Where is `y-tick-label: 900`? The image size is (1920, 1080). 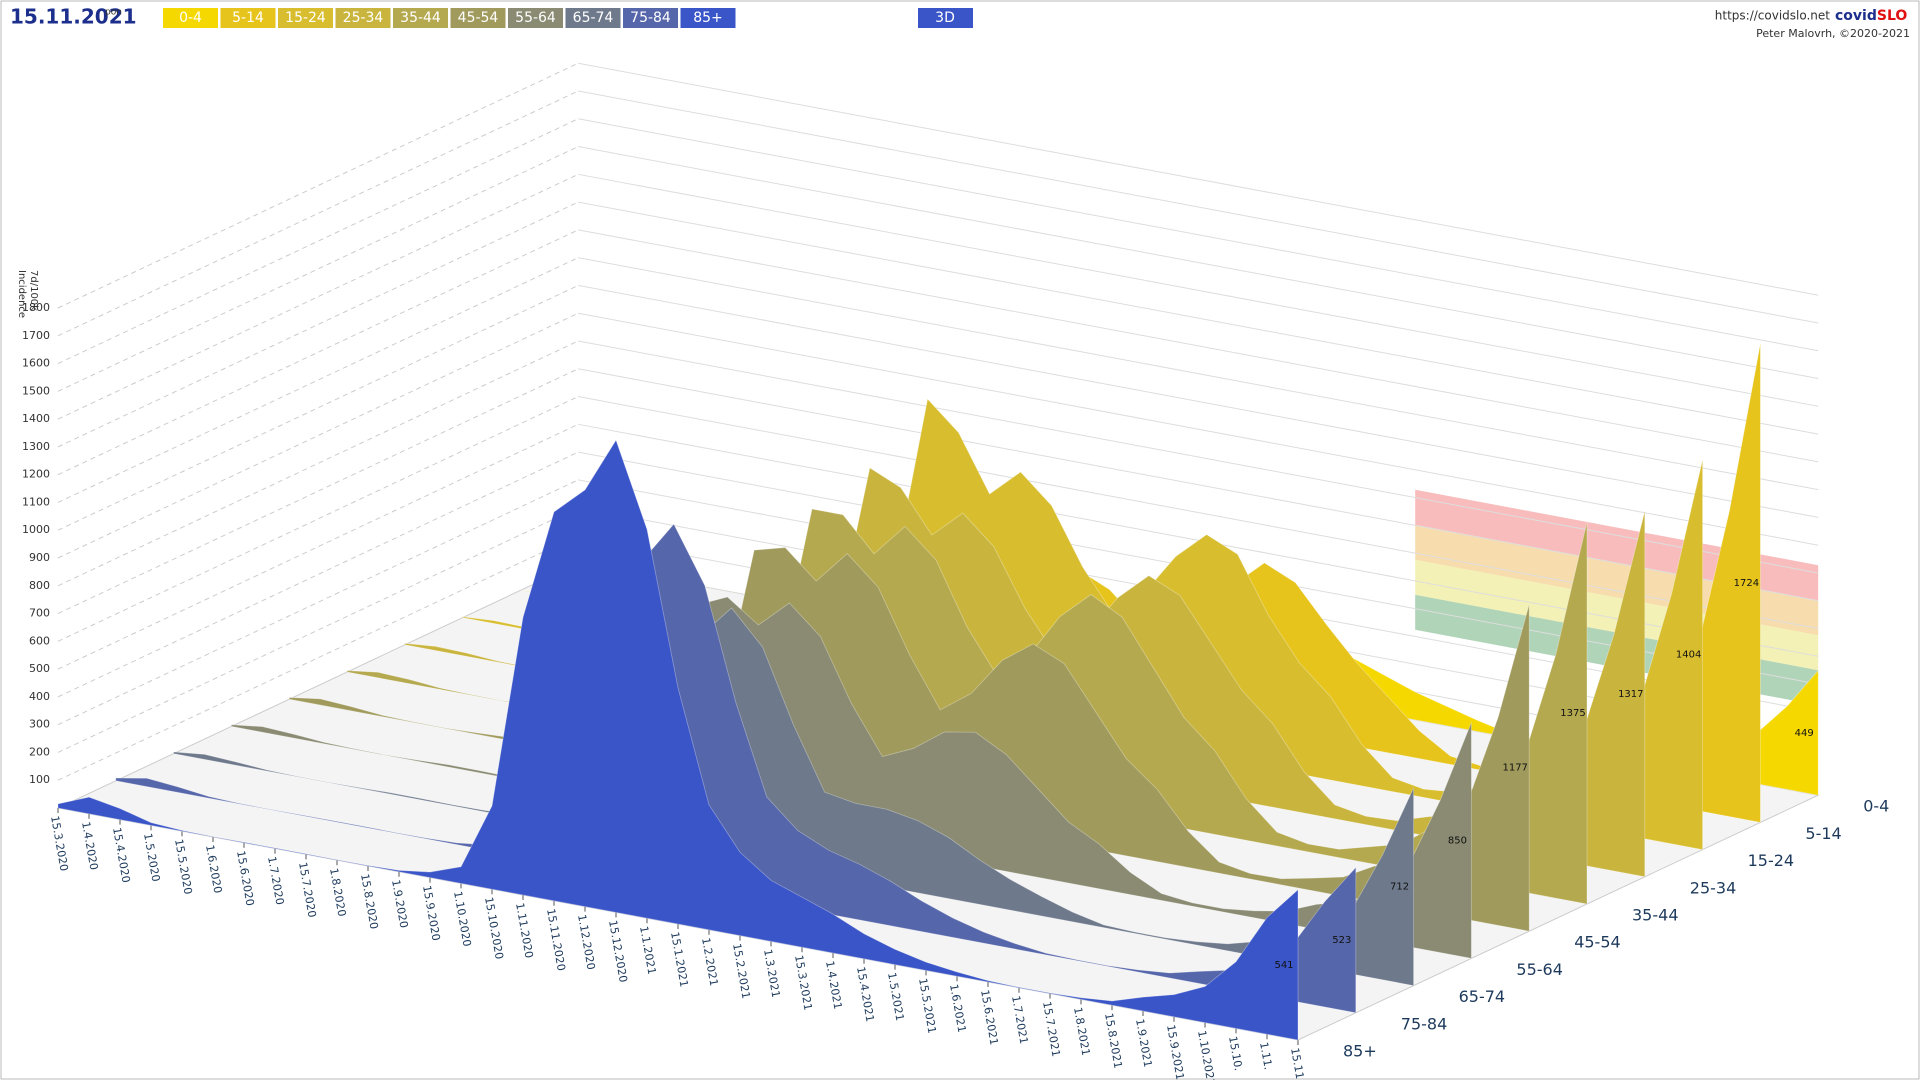
y-tick-label: 900 is located at coordinates (39, 557).